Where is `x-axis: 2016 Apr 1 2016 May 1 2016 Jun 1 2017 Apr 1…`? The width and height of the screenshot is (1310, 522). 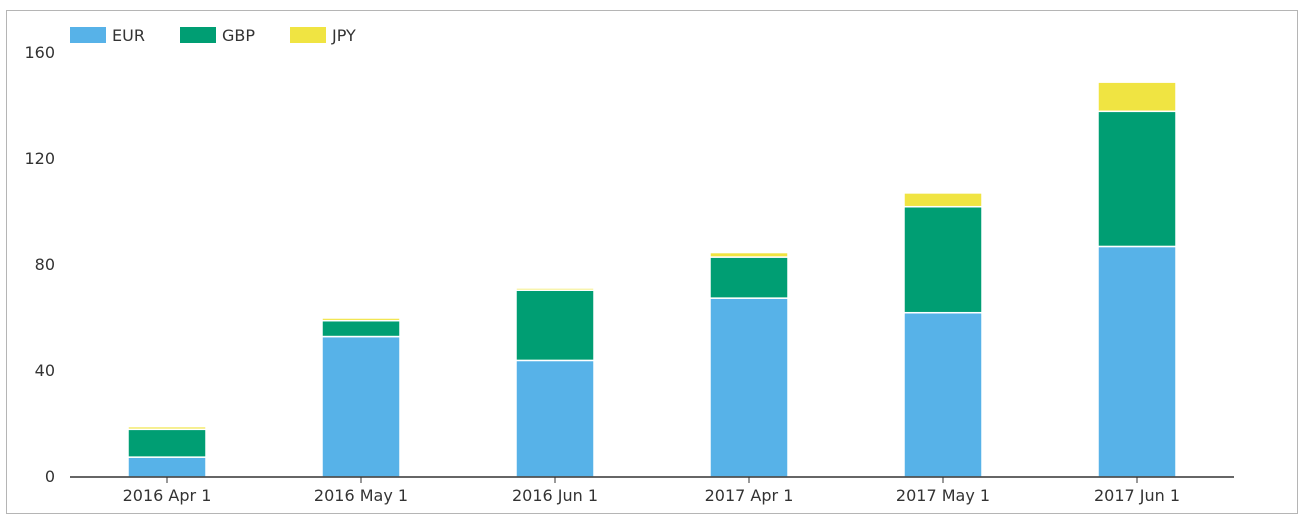
x-axis: 2016 Apr 1 2016 May 1 2016 Jun 1 2017 Apr 1… is located at coordinates (652, 490).